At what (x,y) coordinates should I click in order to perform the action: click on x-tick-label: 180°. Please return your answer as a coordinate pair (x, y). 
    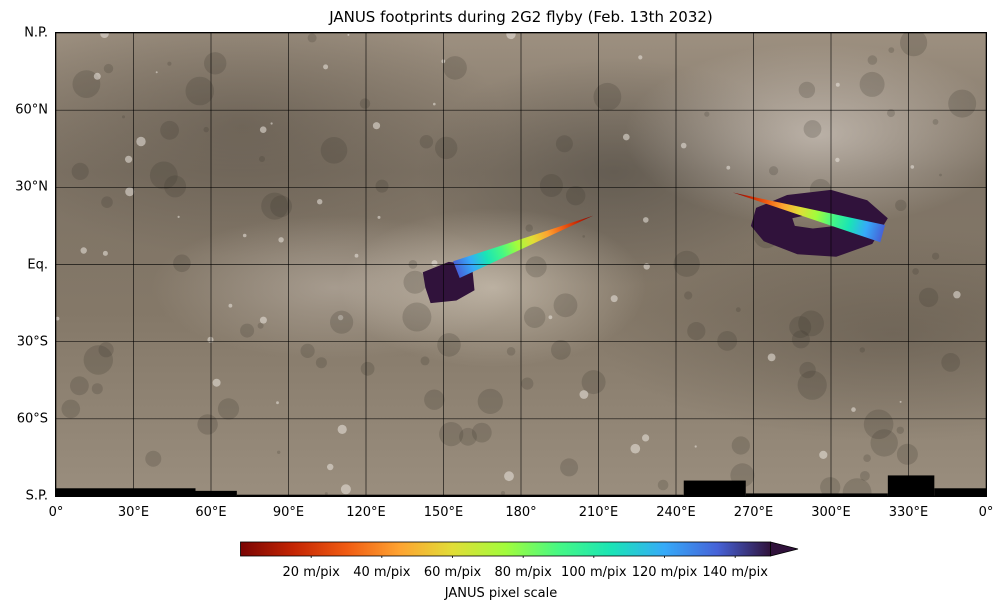
    Looking at the image, I should click on (521, 512).